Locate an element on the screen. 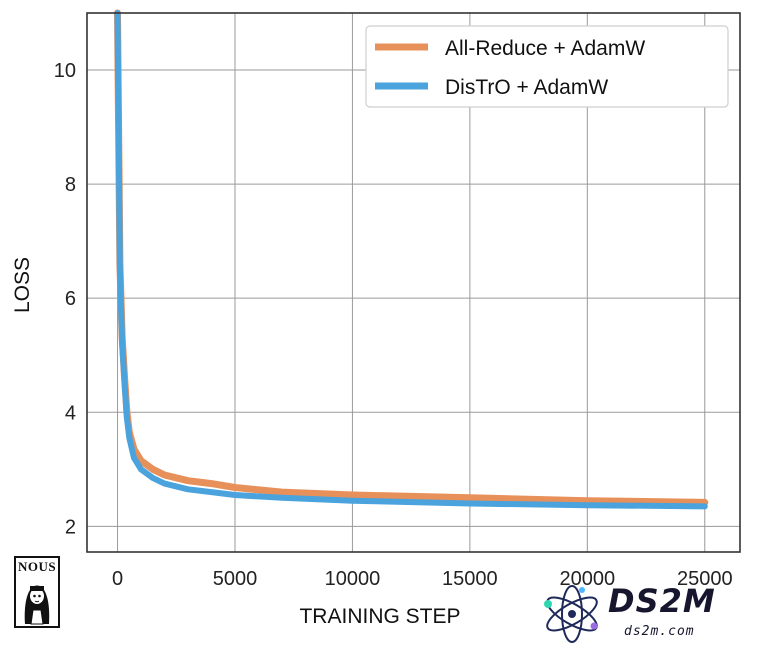 This screenshot has height=651, width=763. x-tick-label: 5000 is located at coordinates (235, 579).